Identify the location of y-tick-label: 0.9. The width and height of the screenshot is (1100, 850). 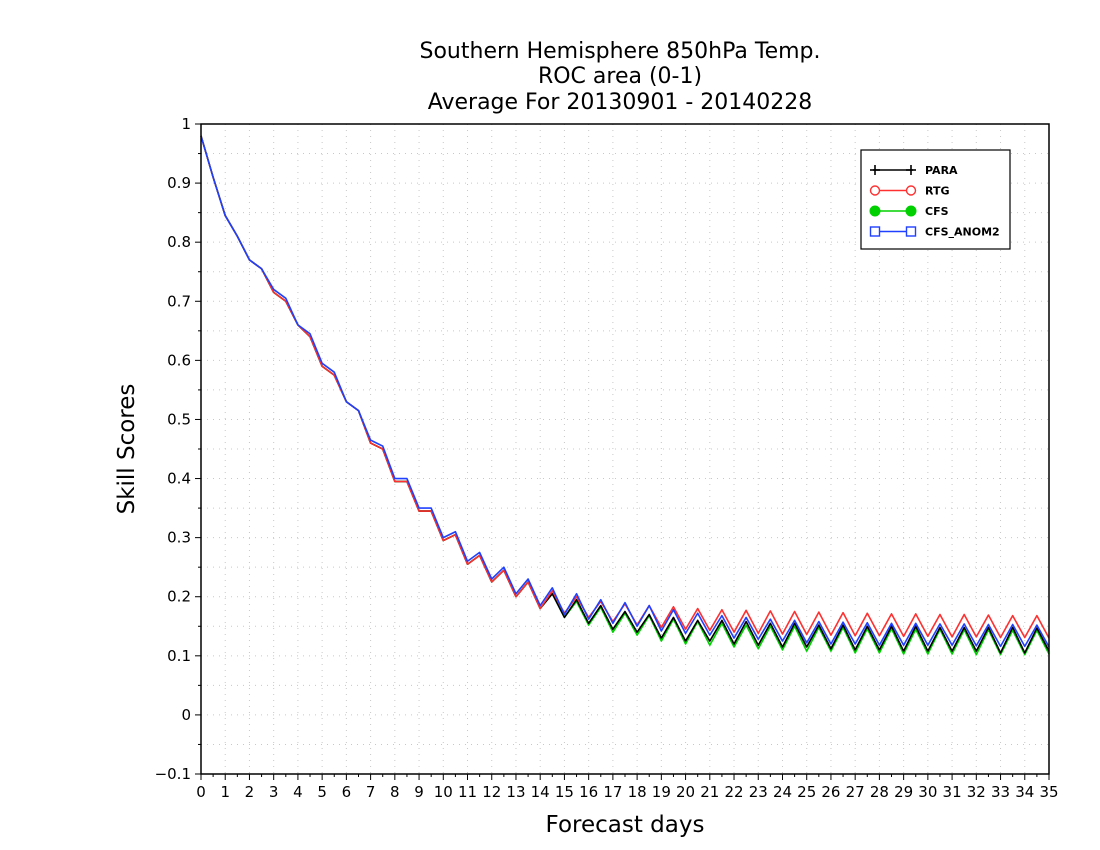
(179, 183).